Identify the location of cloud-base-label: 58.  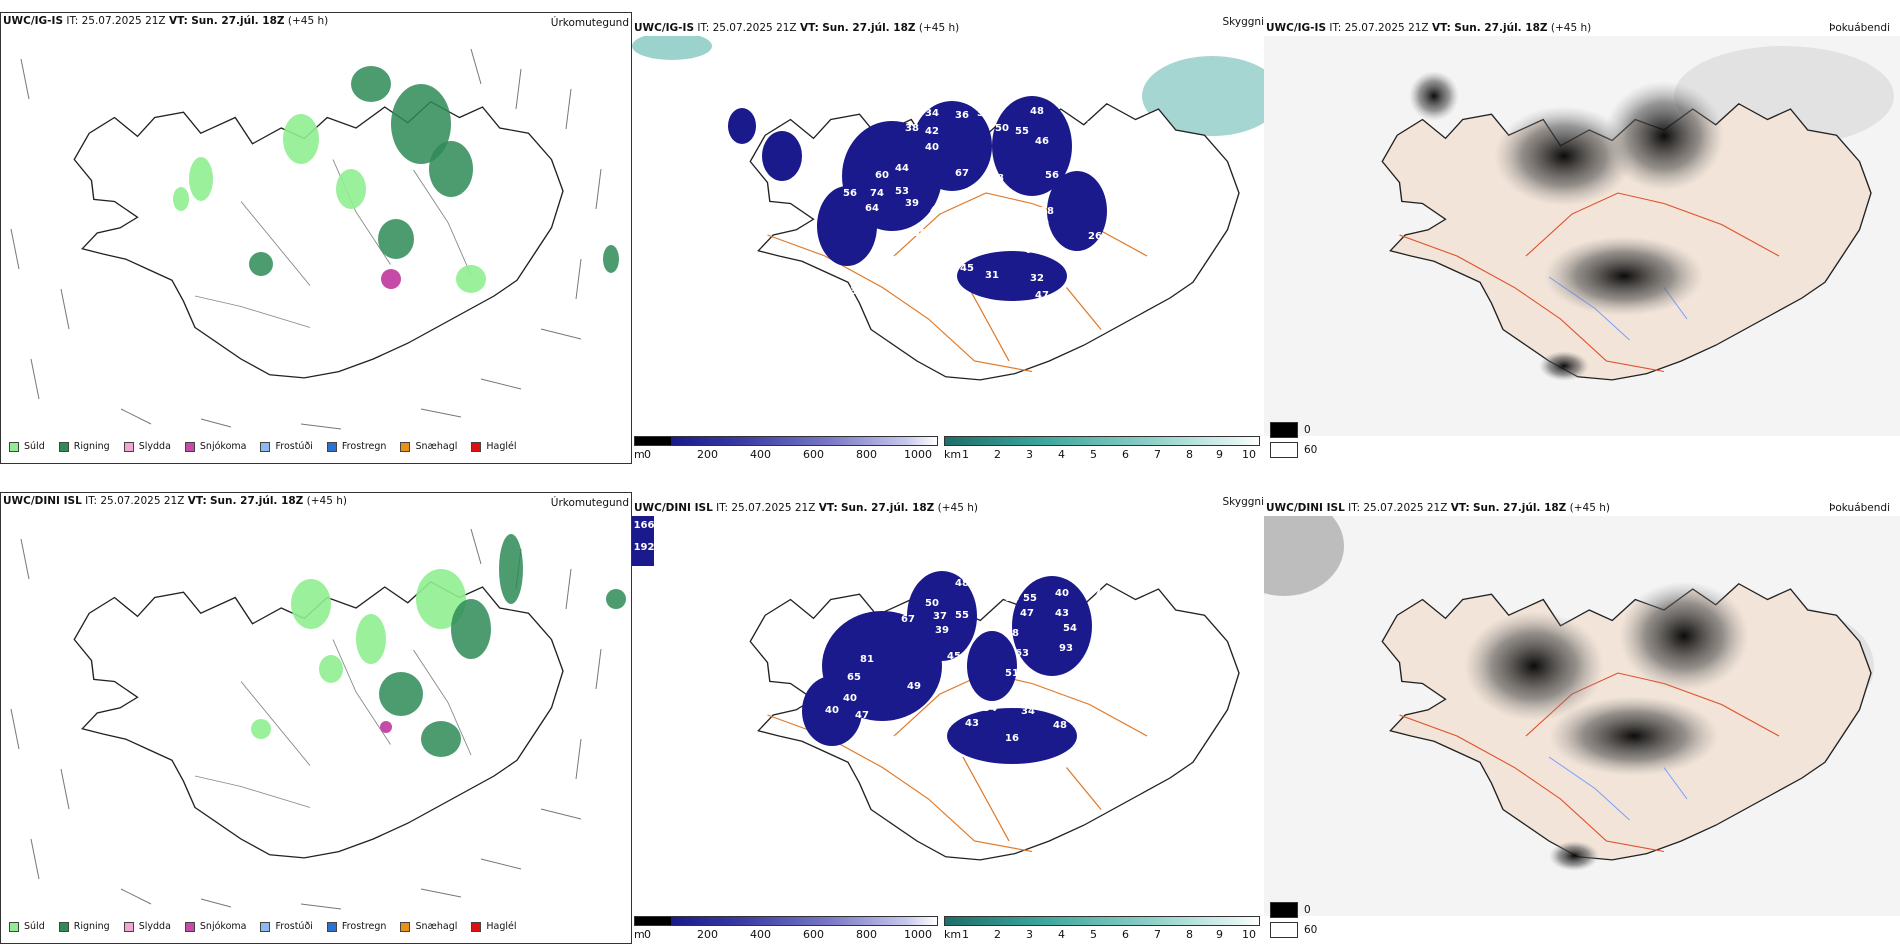
(997, 178).